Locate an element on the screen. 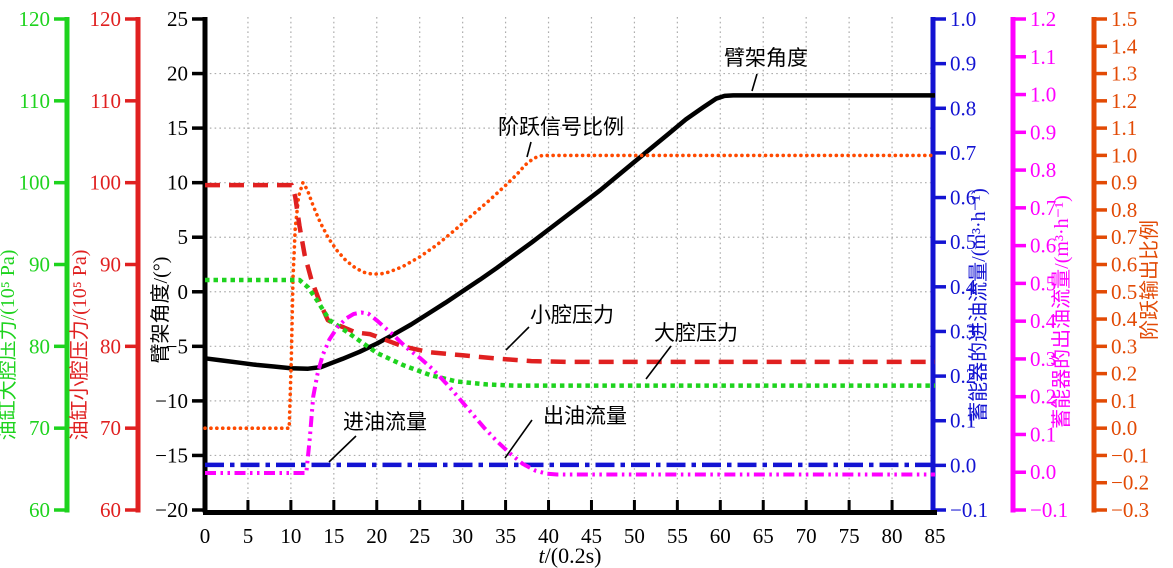 Image resolution: width=1173 pixels, height=568 pixels. axis-step-ratio-tick-label: 0.7 is located at coordinates (1124, 237).